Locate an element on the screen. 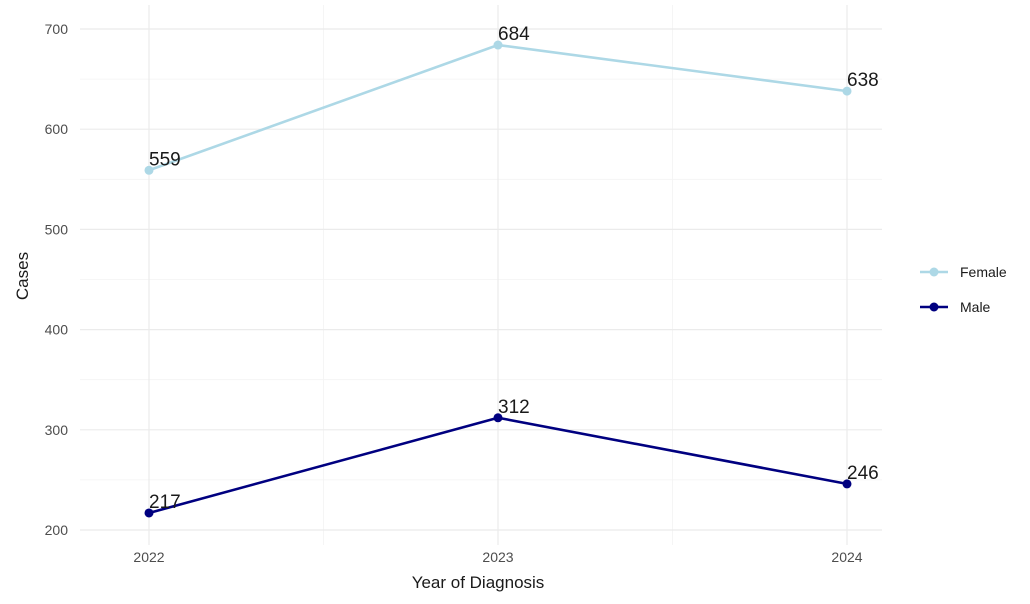  data-label-male: 246 is located at coordinates (863, 473).